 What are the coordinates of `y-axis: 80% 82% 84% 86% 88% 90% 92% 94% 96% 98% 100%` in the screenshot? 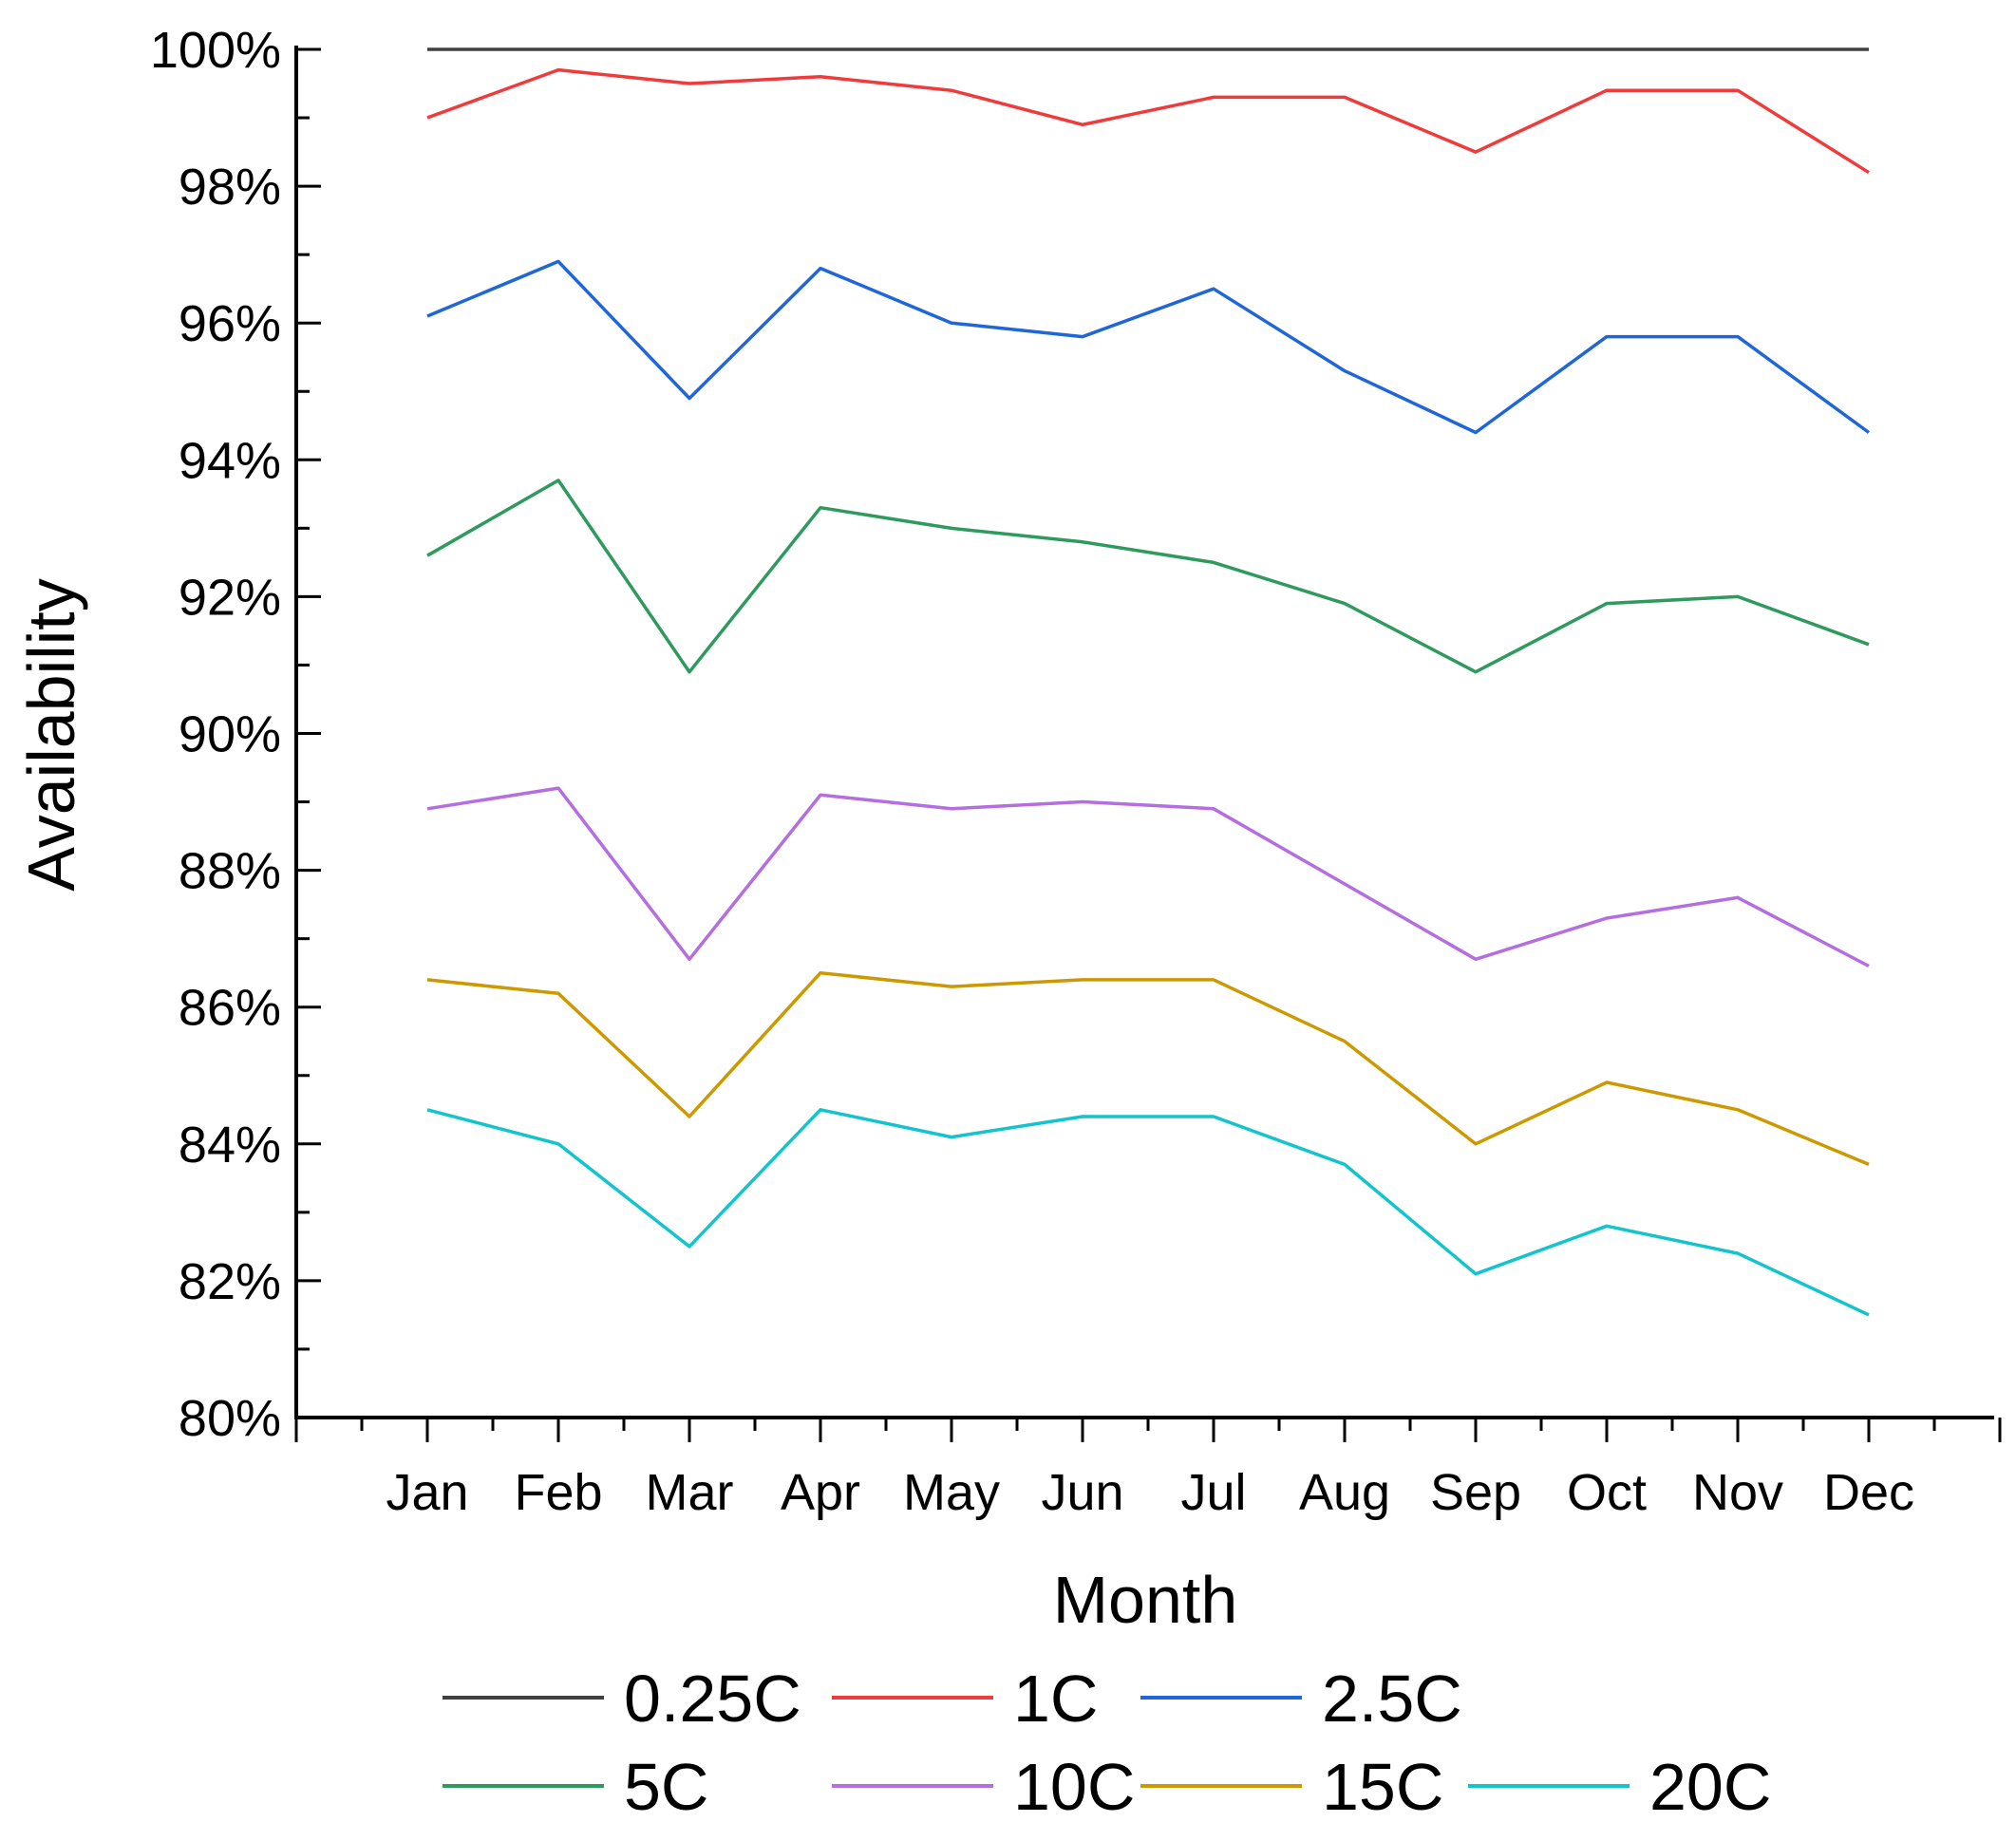 It's located at (235, 734).